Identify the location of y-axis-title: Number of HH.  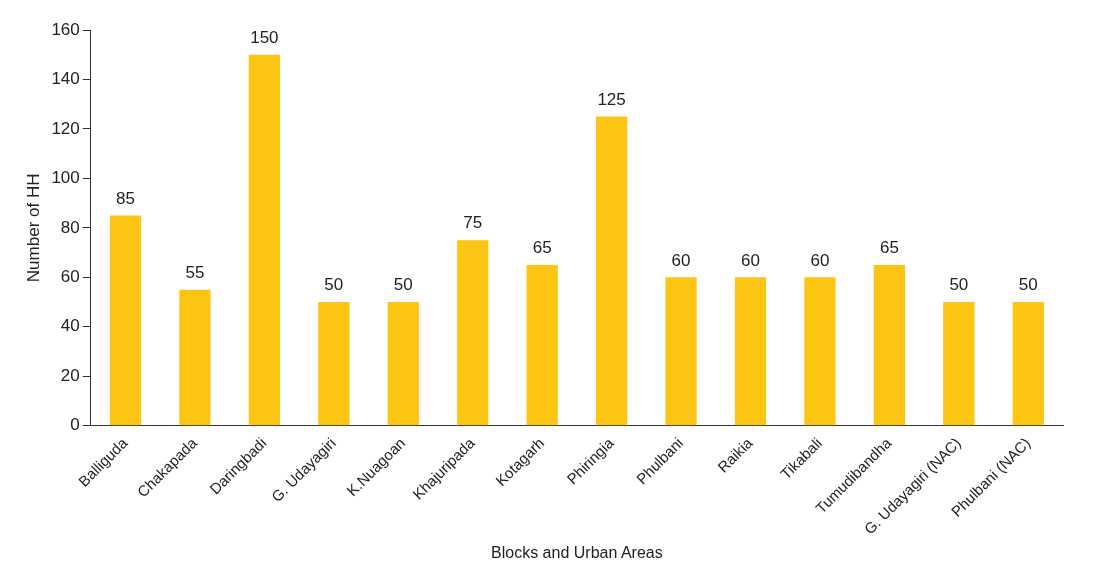
(33, 228).